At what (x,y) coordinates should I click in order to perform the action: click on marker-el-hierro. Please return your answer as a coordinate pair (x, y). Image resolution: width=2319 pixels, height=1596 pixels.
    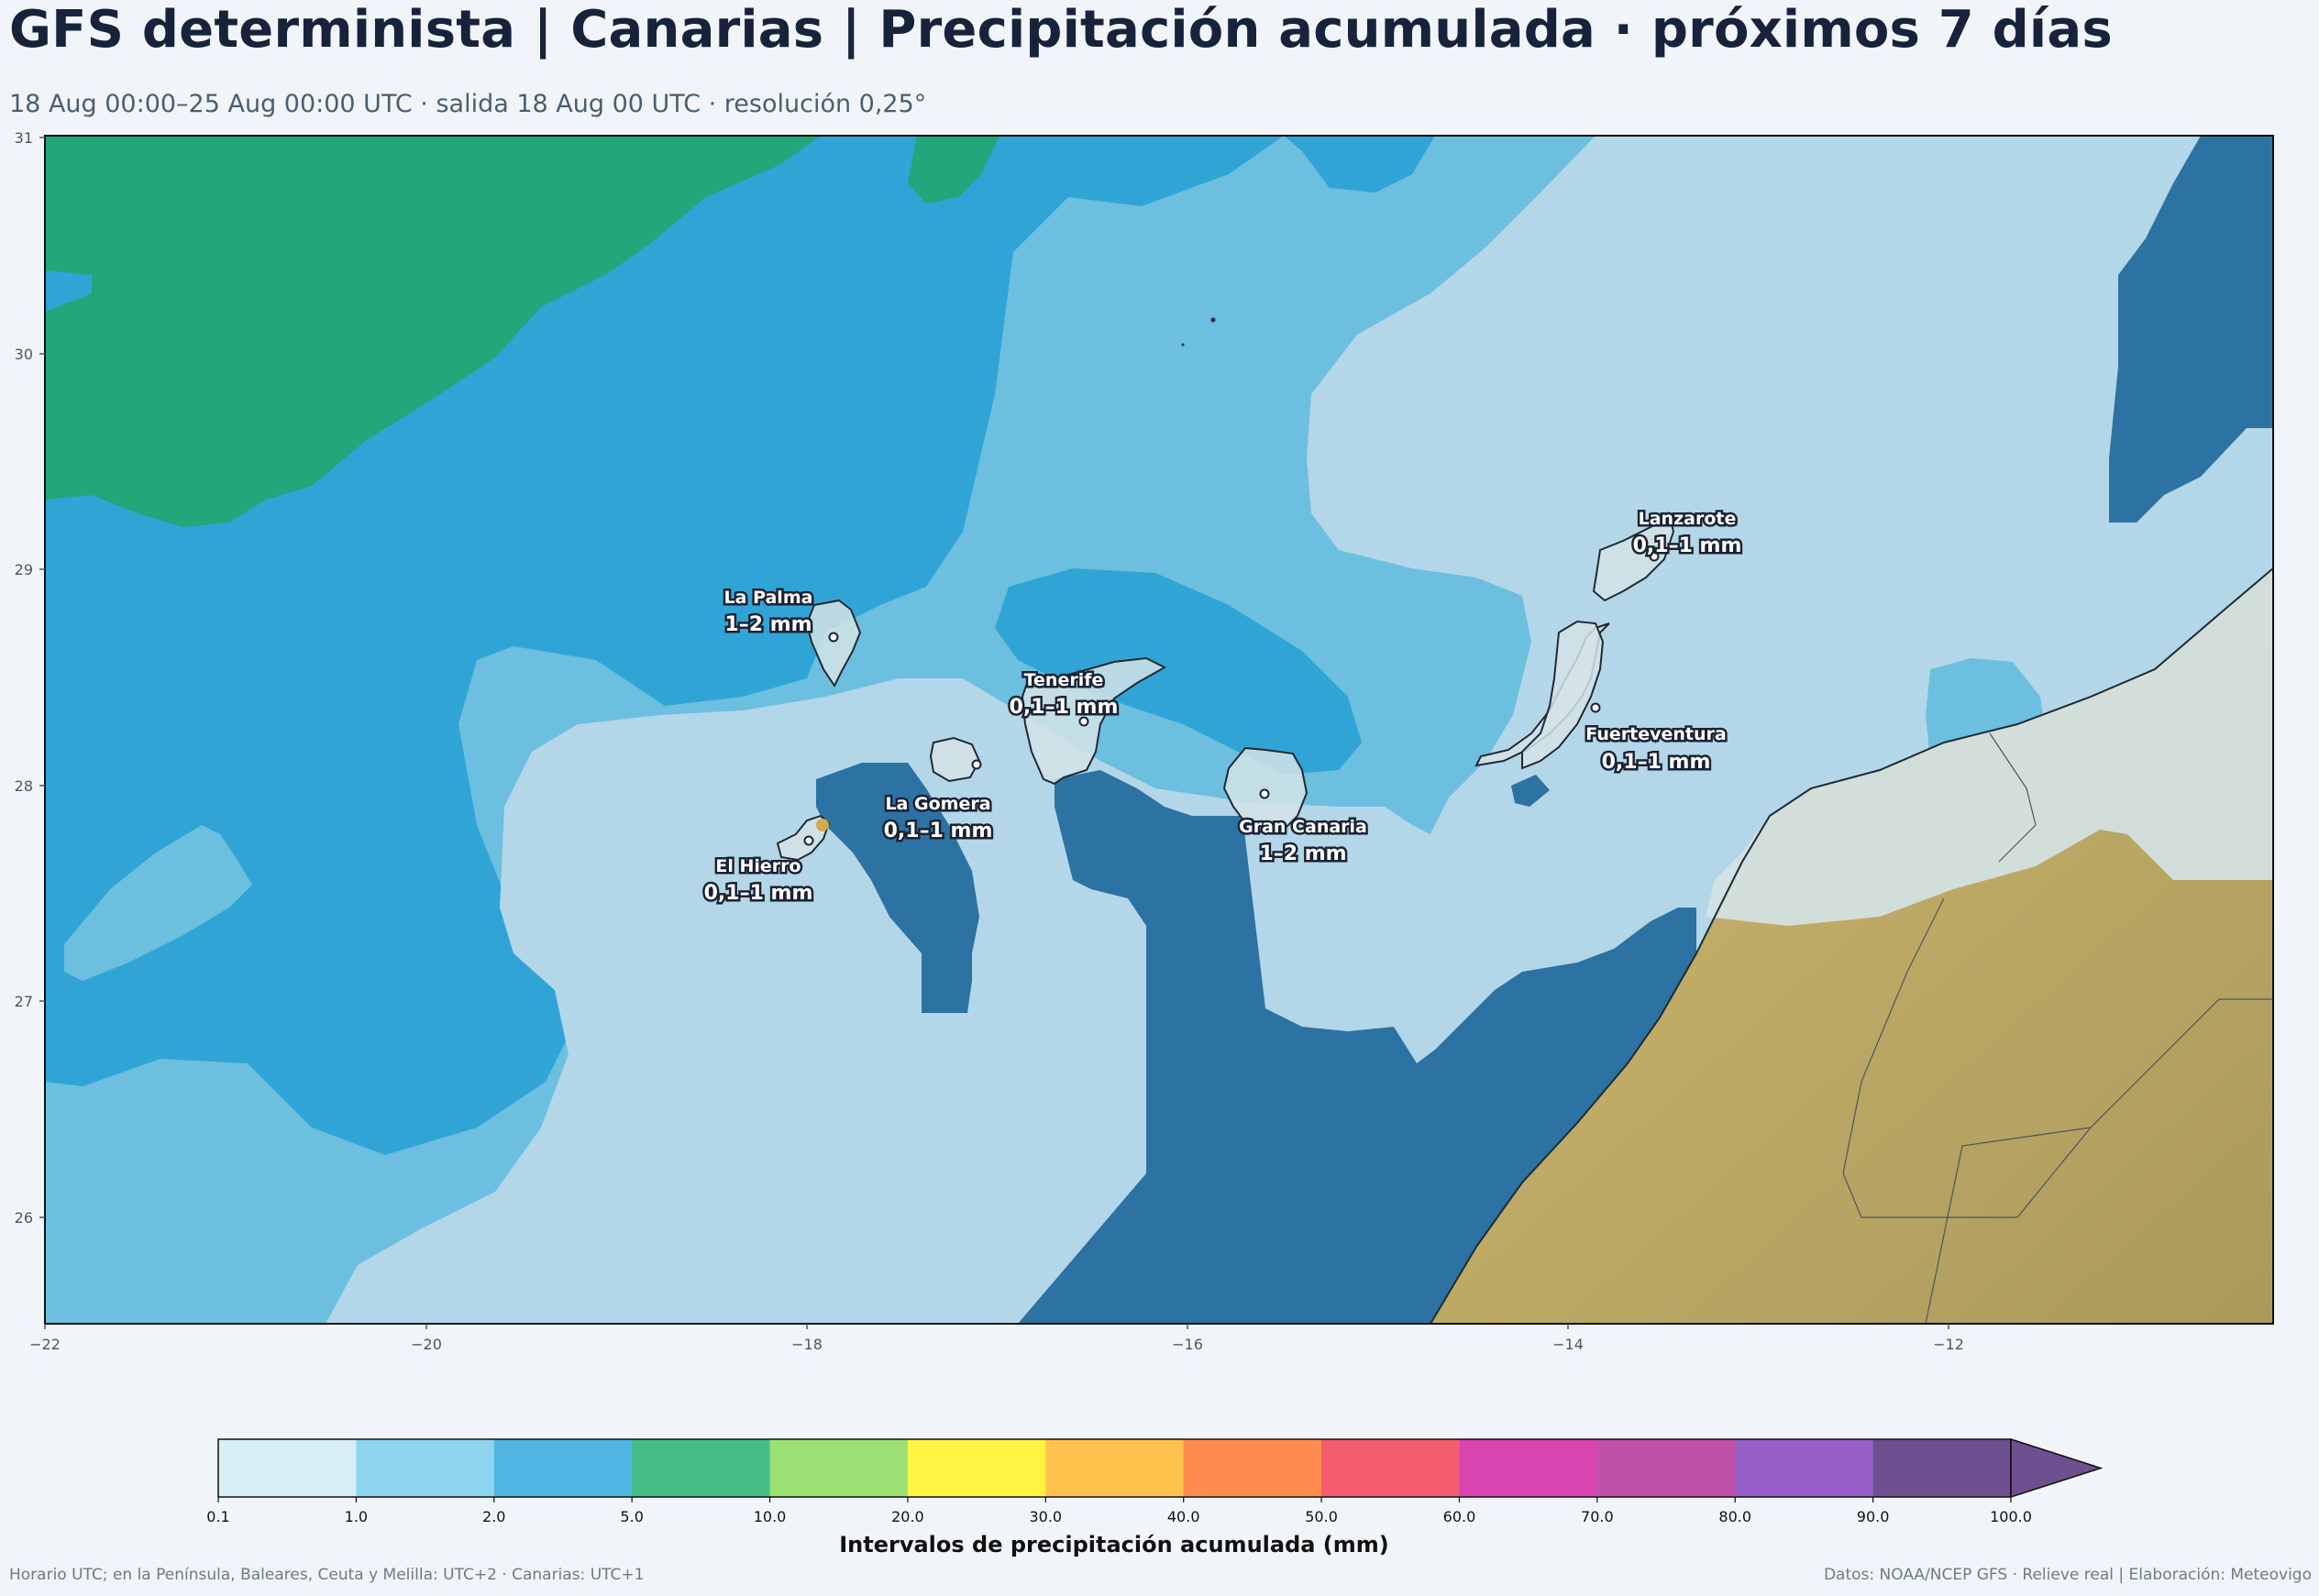
    Looking at the image, I should click on (809, 840).